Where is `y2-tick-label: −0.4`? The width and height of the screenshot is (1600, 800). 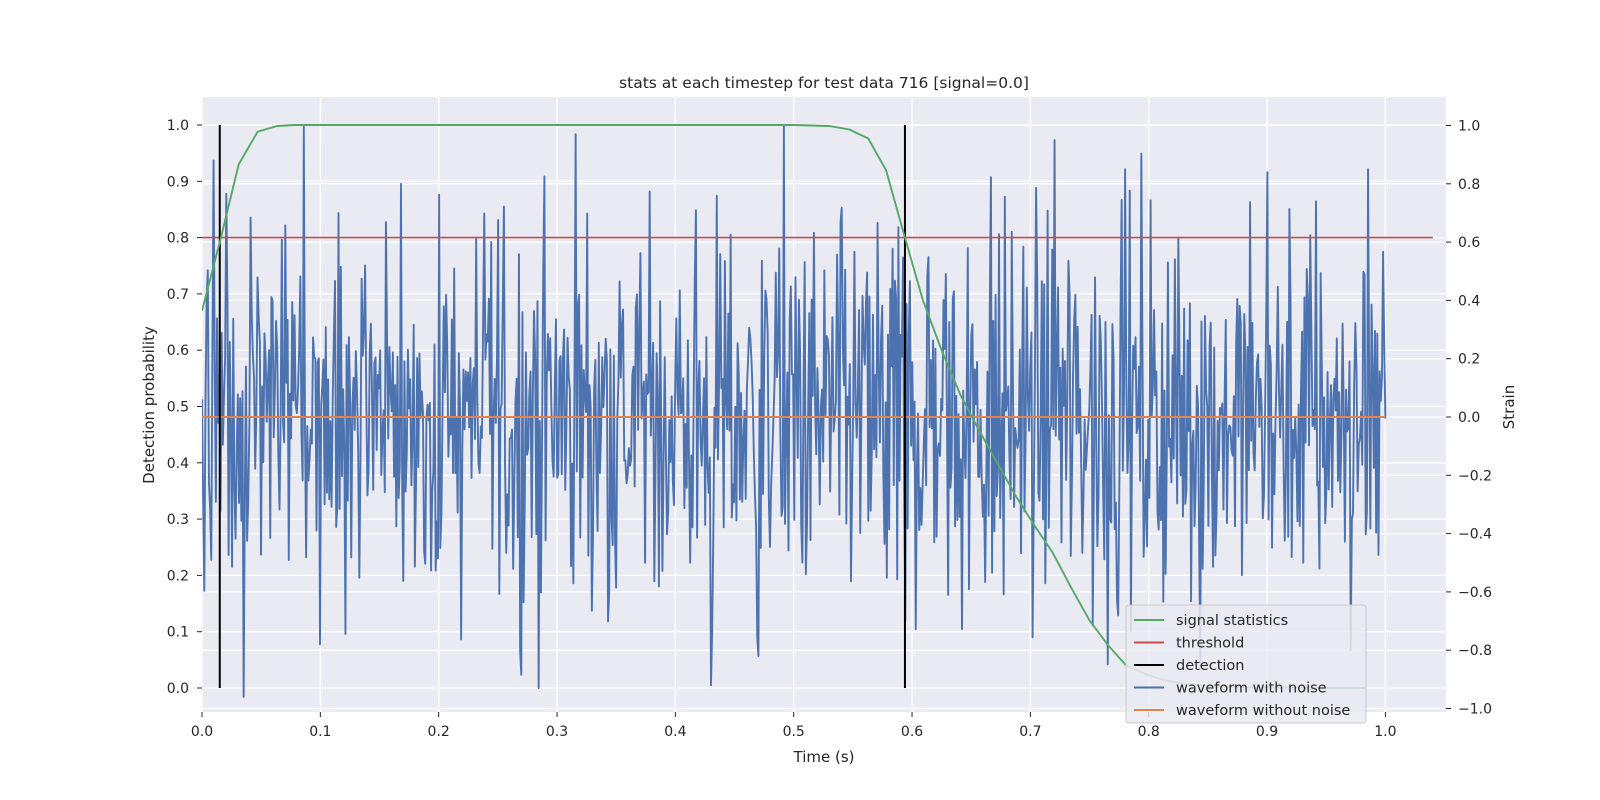 y2-tick-label: −0.4 is located at coordinates (1475, 535).